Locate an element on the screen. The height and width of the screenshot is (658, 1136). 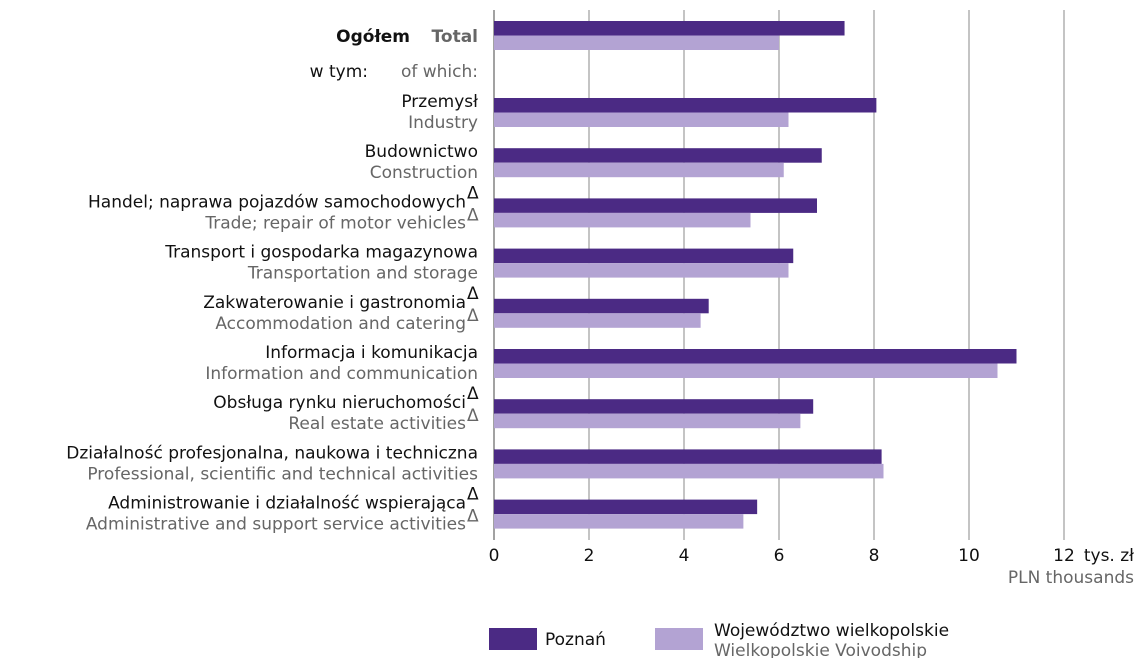
category-label-en: Accommodation and catering is located at coordinates (340, 324).